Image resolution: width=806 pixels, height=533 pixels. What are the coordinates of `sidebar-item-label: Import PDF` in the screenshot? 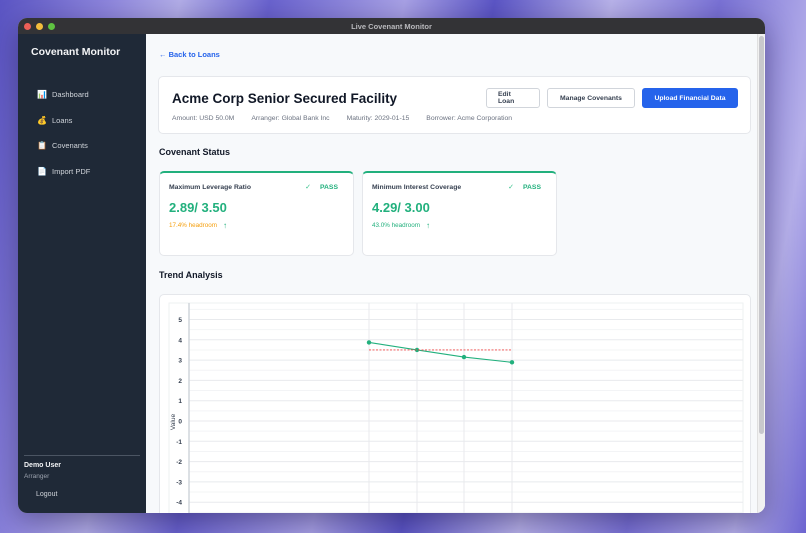 It's located at (71, 171).